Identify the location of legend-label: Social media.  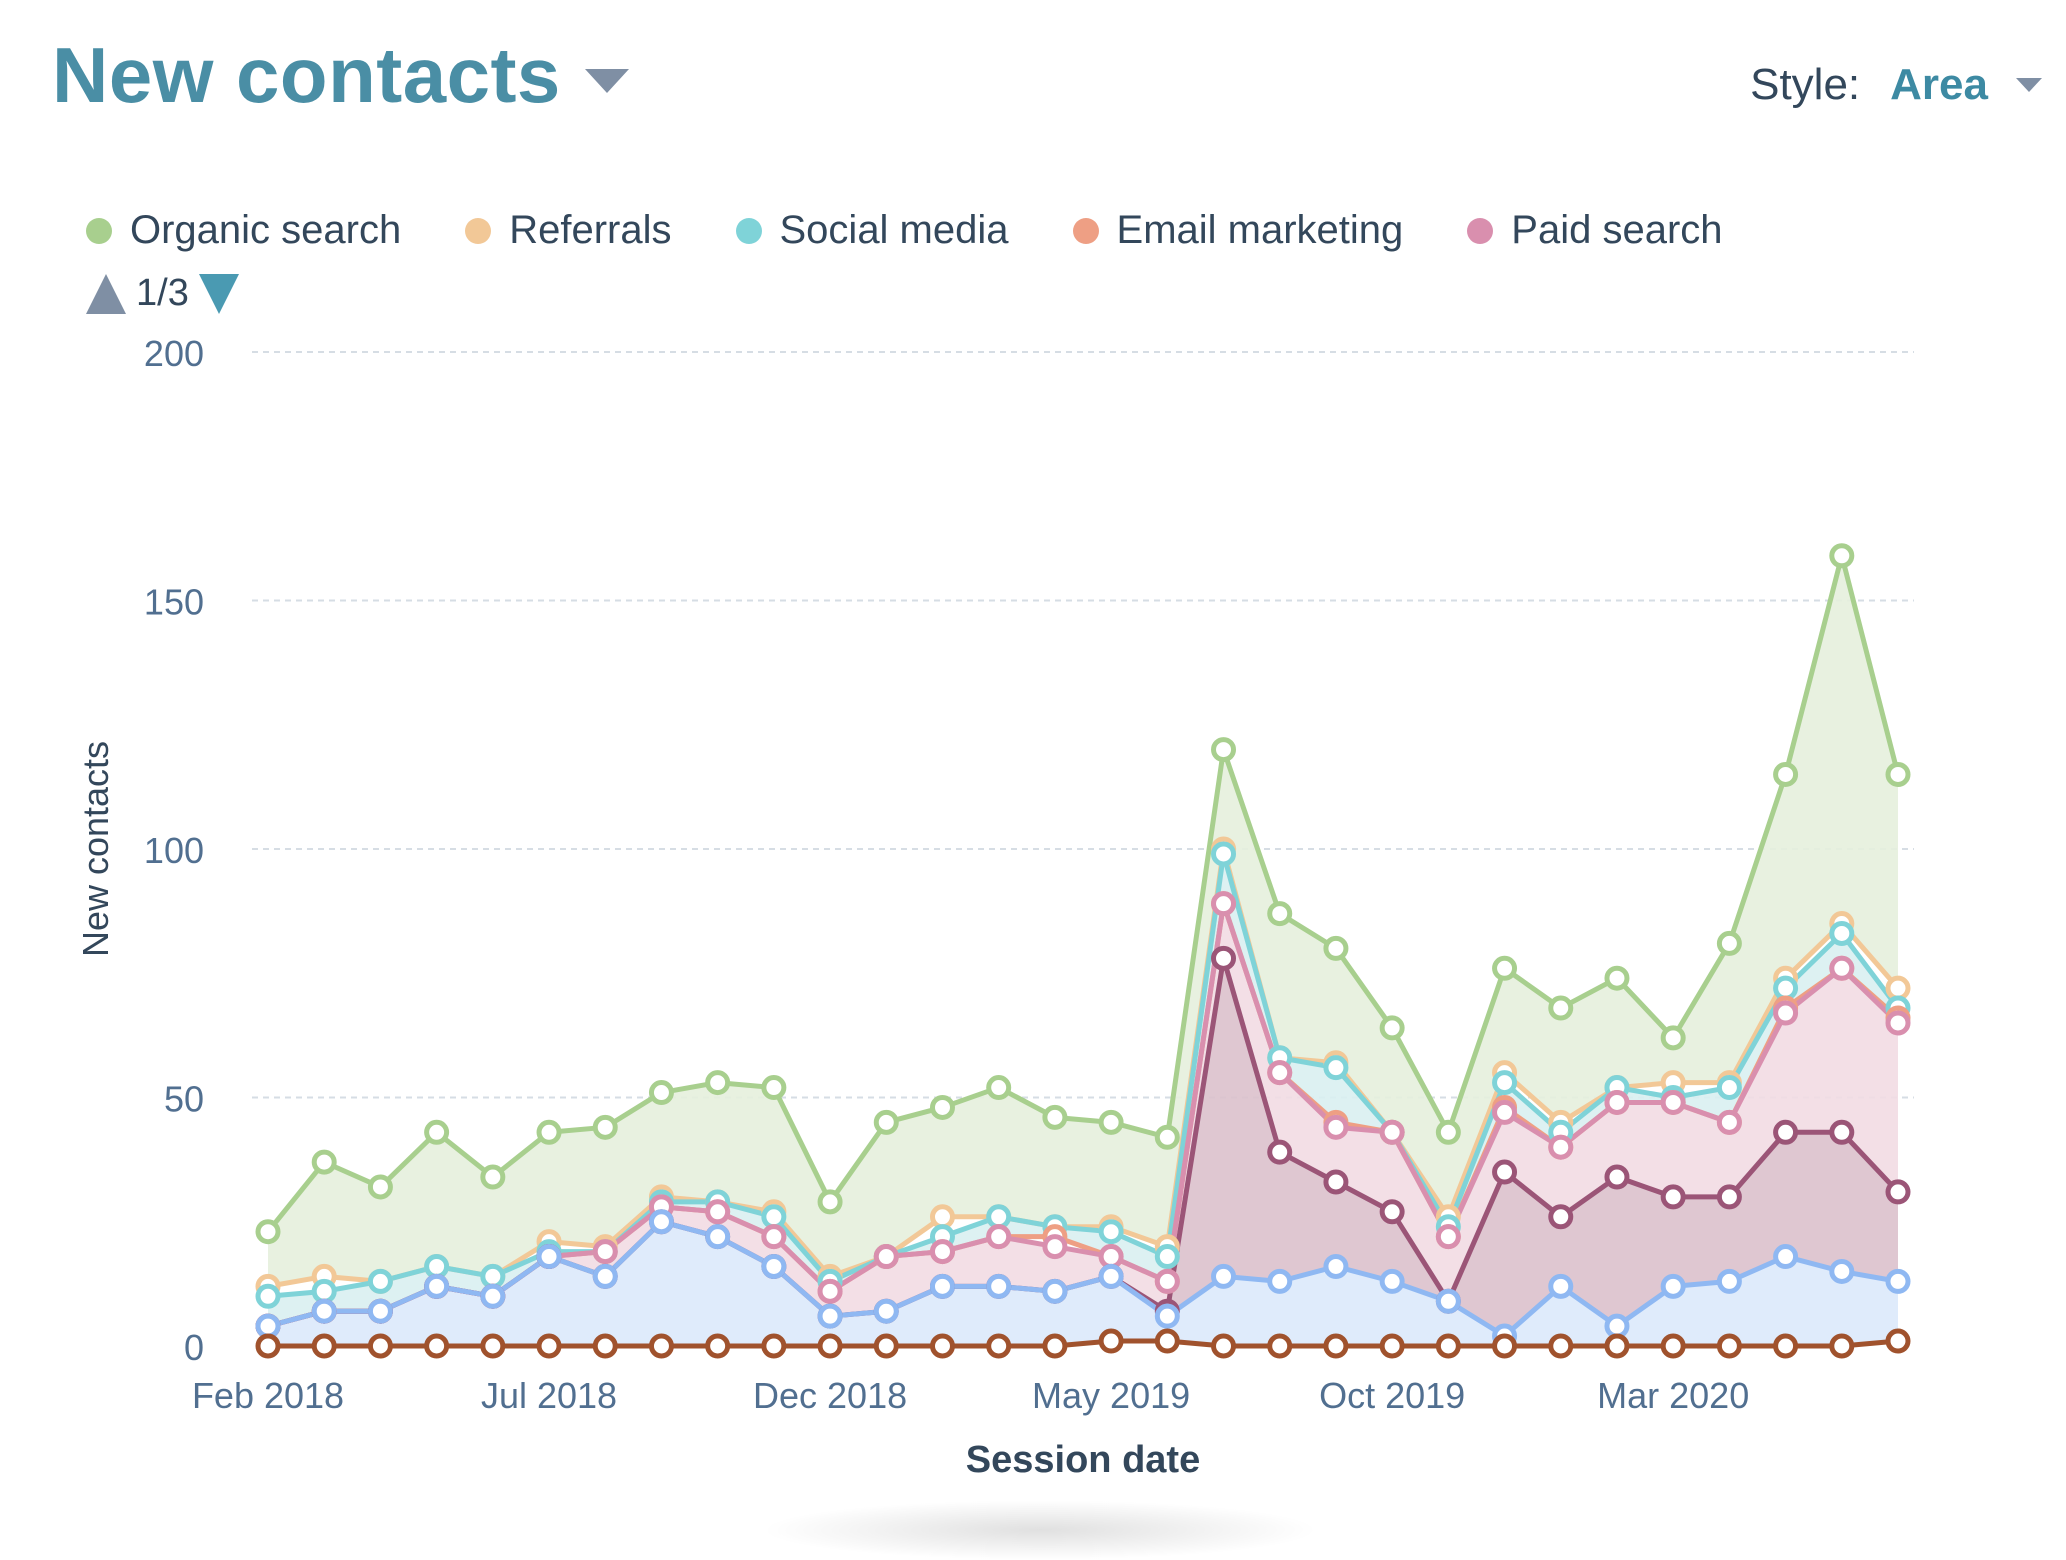
(894, 230).